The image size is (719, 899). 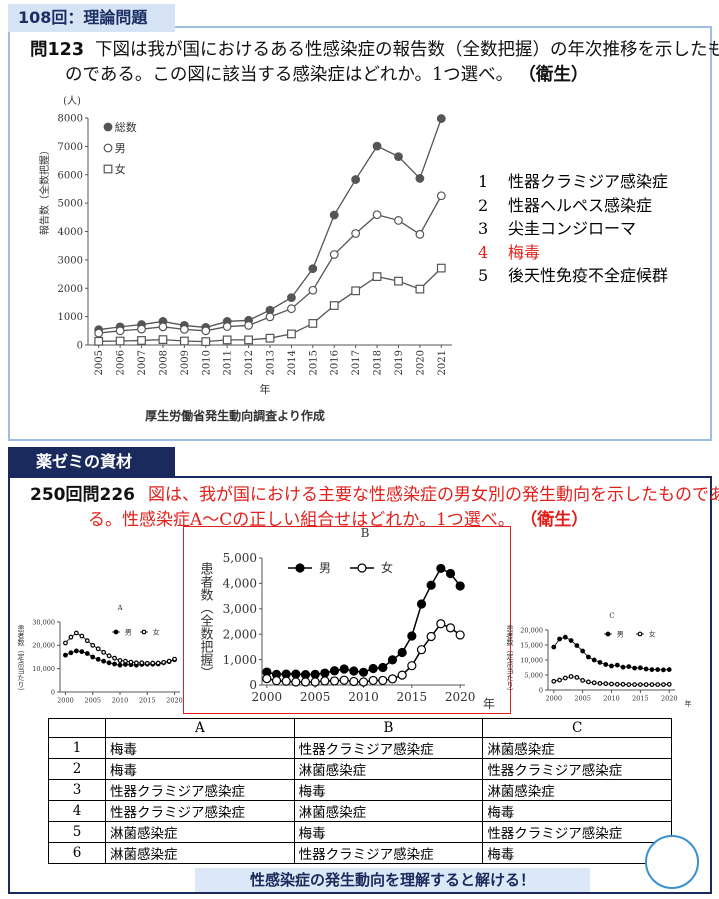 I want to click on x-tick-label: 2016, so click(x=335, y=362).